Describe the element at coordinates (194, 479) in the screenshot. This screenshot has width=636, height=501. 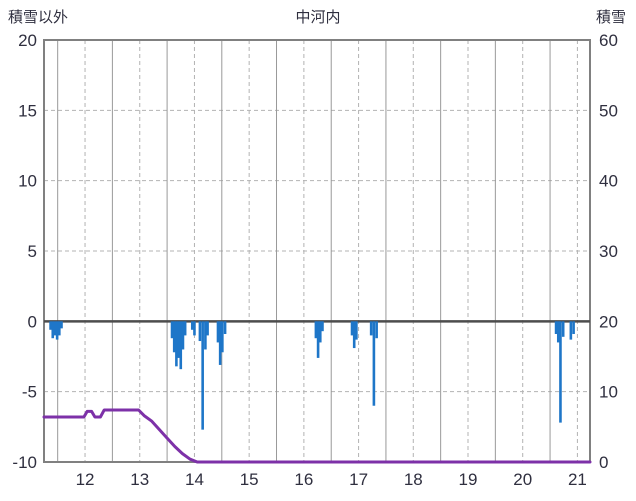
I see `x-axis-tick-label: 14` at that location.